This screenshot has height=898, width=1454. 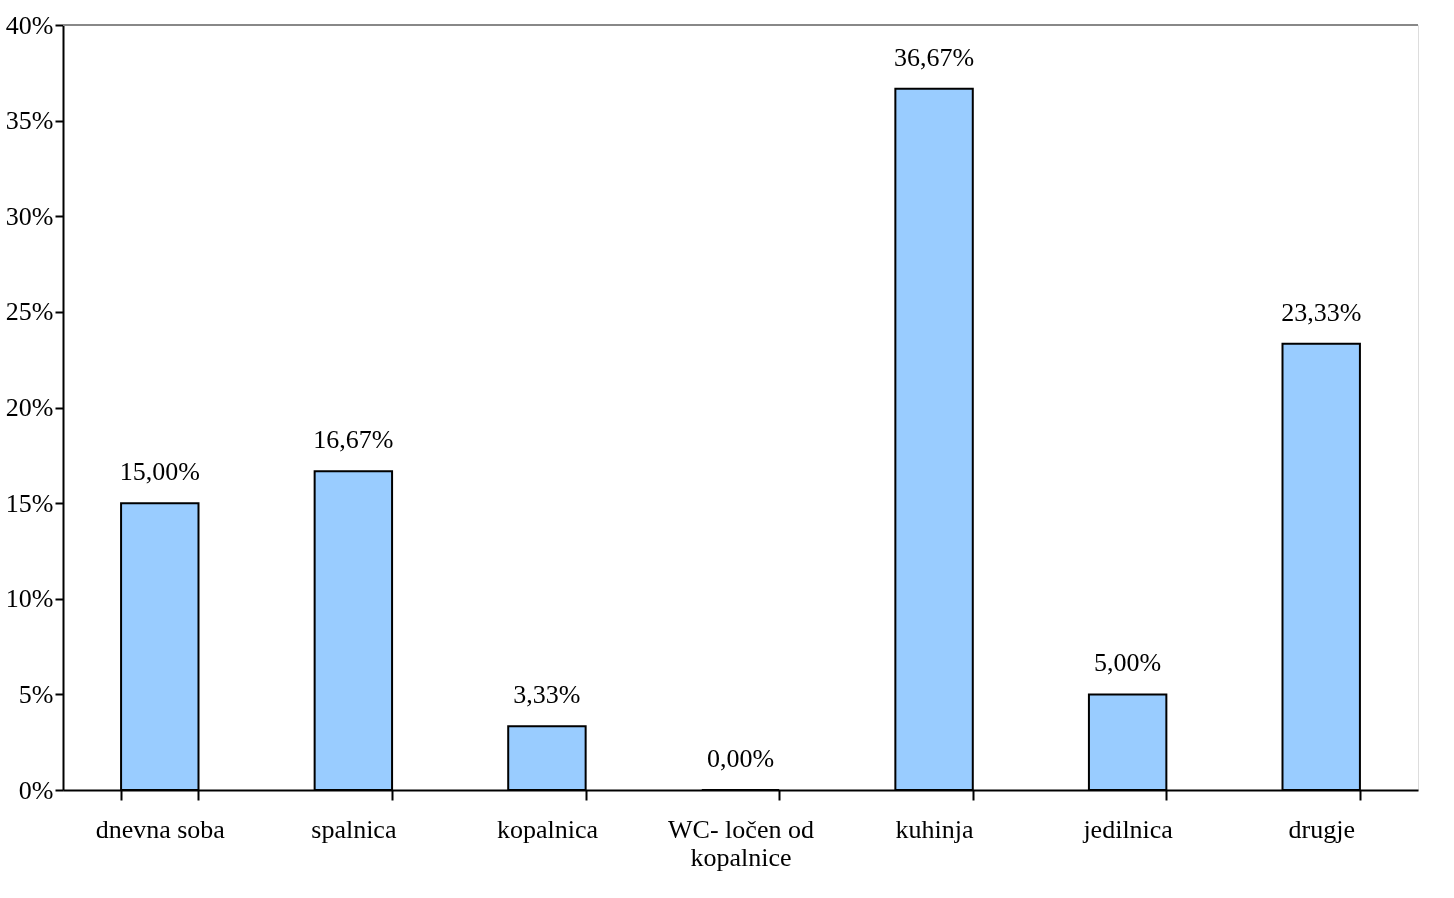 I want to click on x-tick-label: jedilnica, so click(x=1128, y=829).